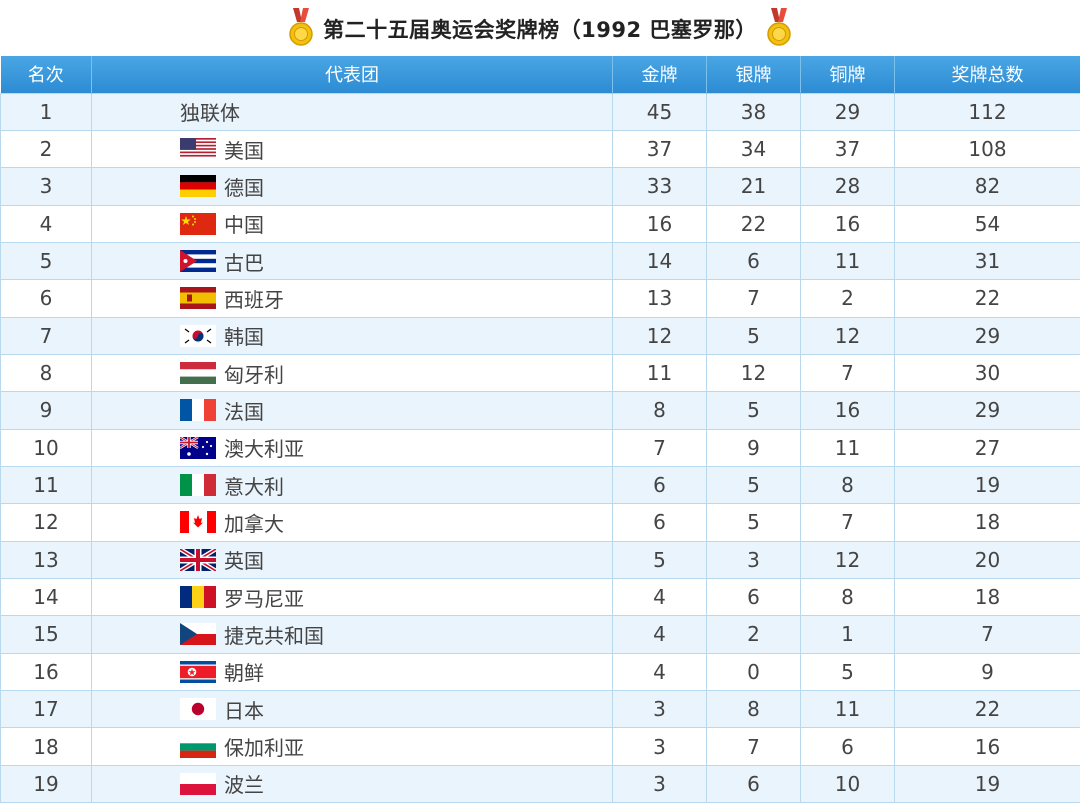  Describe the element at coordinates (987, 634) in the screenshot. I see `cell-total: 7` at that location.